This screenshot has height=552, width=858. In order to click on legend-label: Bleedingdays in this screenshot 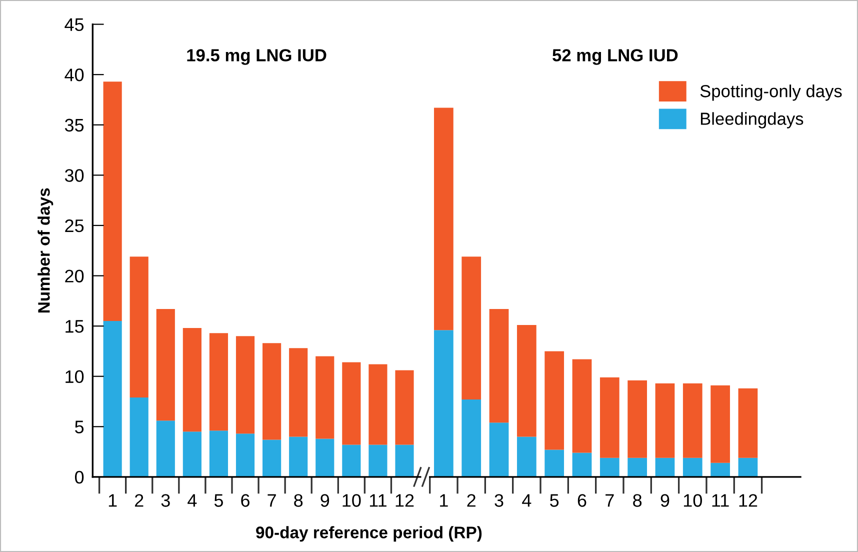, I will do `click(752, 120)`.